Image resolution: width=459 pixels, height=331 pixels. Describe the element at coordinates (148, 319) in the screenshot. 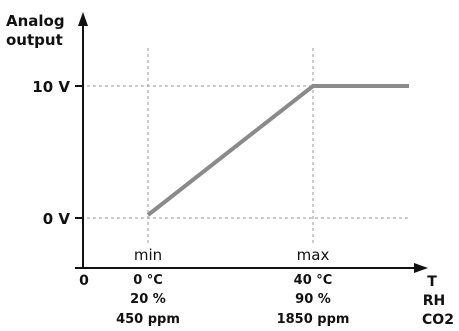

I see `min-value-co2: 450 ppm` at that location.